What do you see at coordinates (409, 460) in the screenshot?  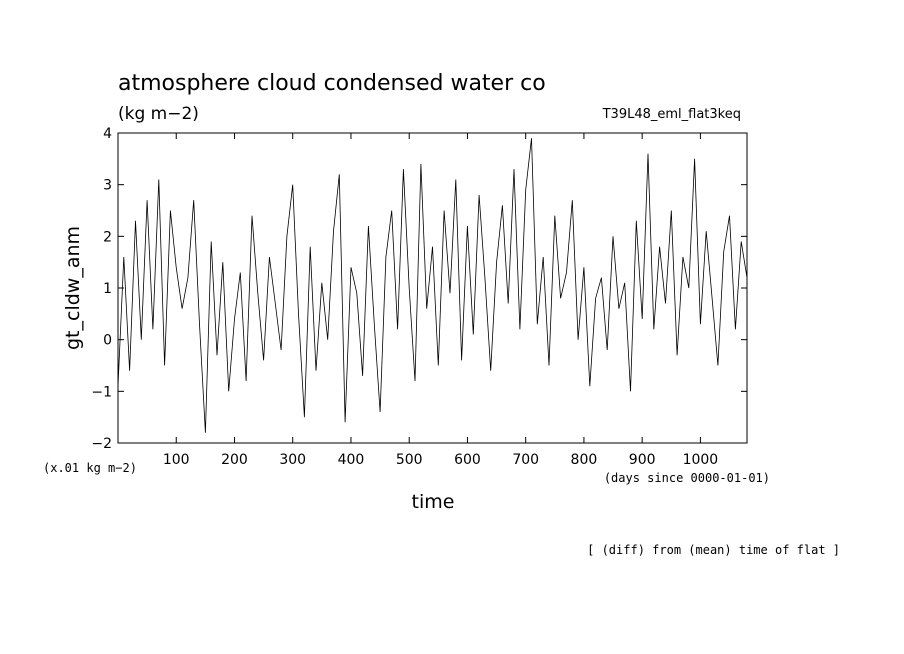 I see `x-tick-label: 500` at bounding box center [409, 460].